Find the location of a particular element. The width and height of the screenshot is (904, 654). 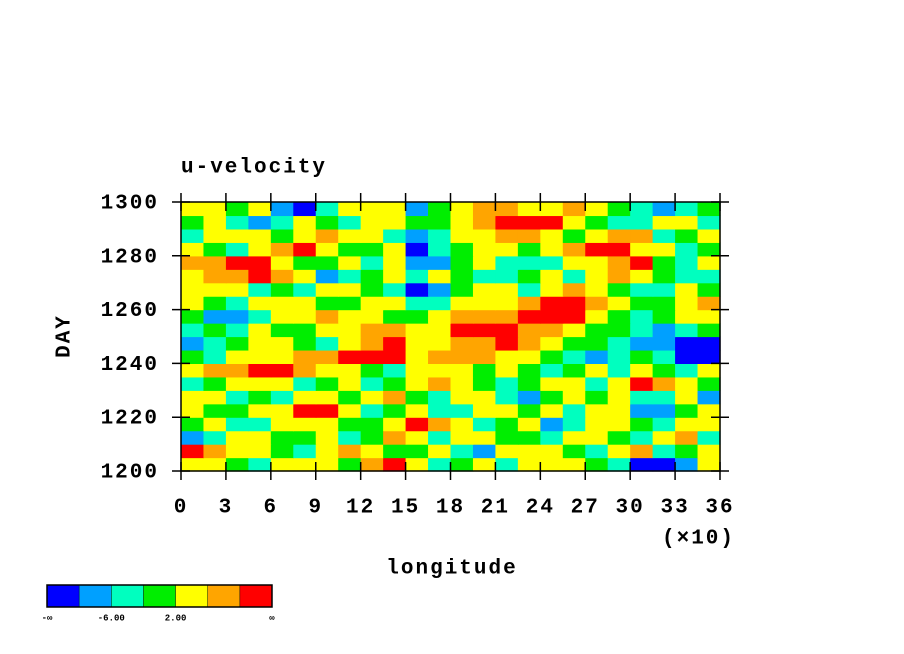

x-tick-label: 3 is located at coordinates (226, 508).